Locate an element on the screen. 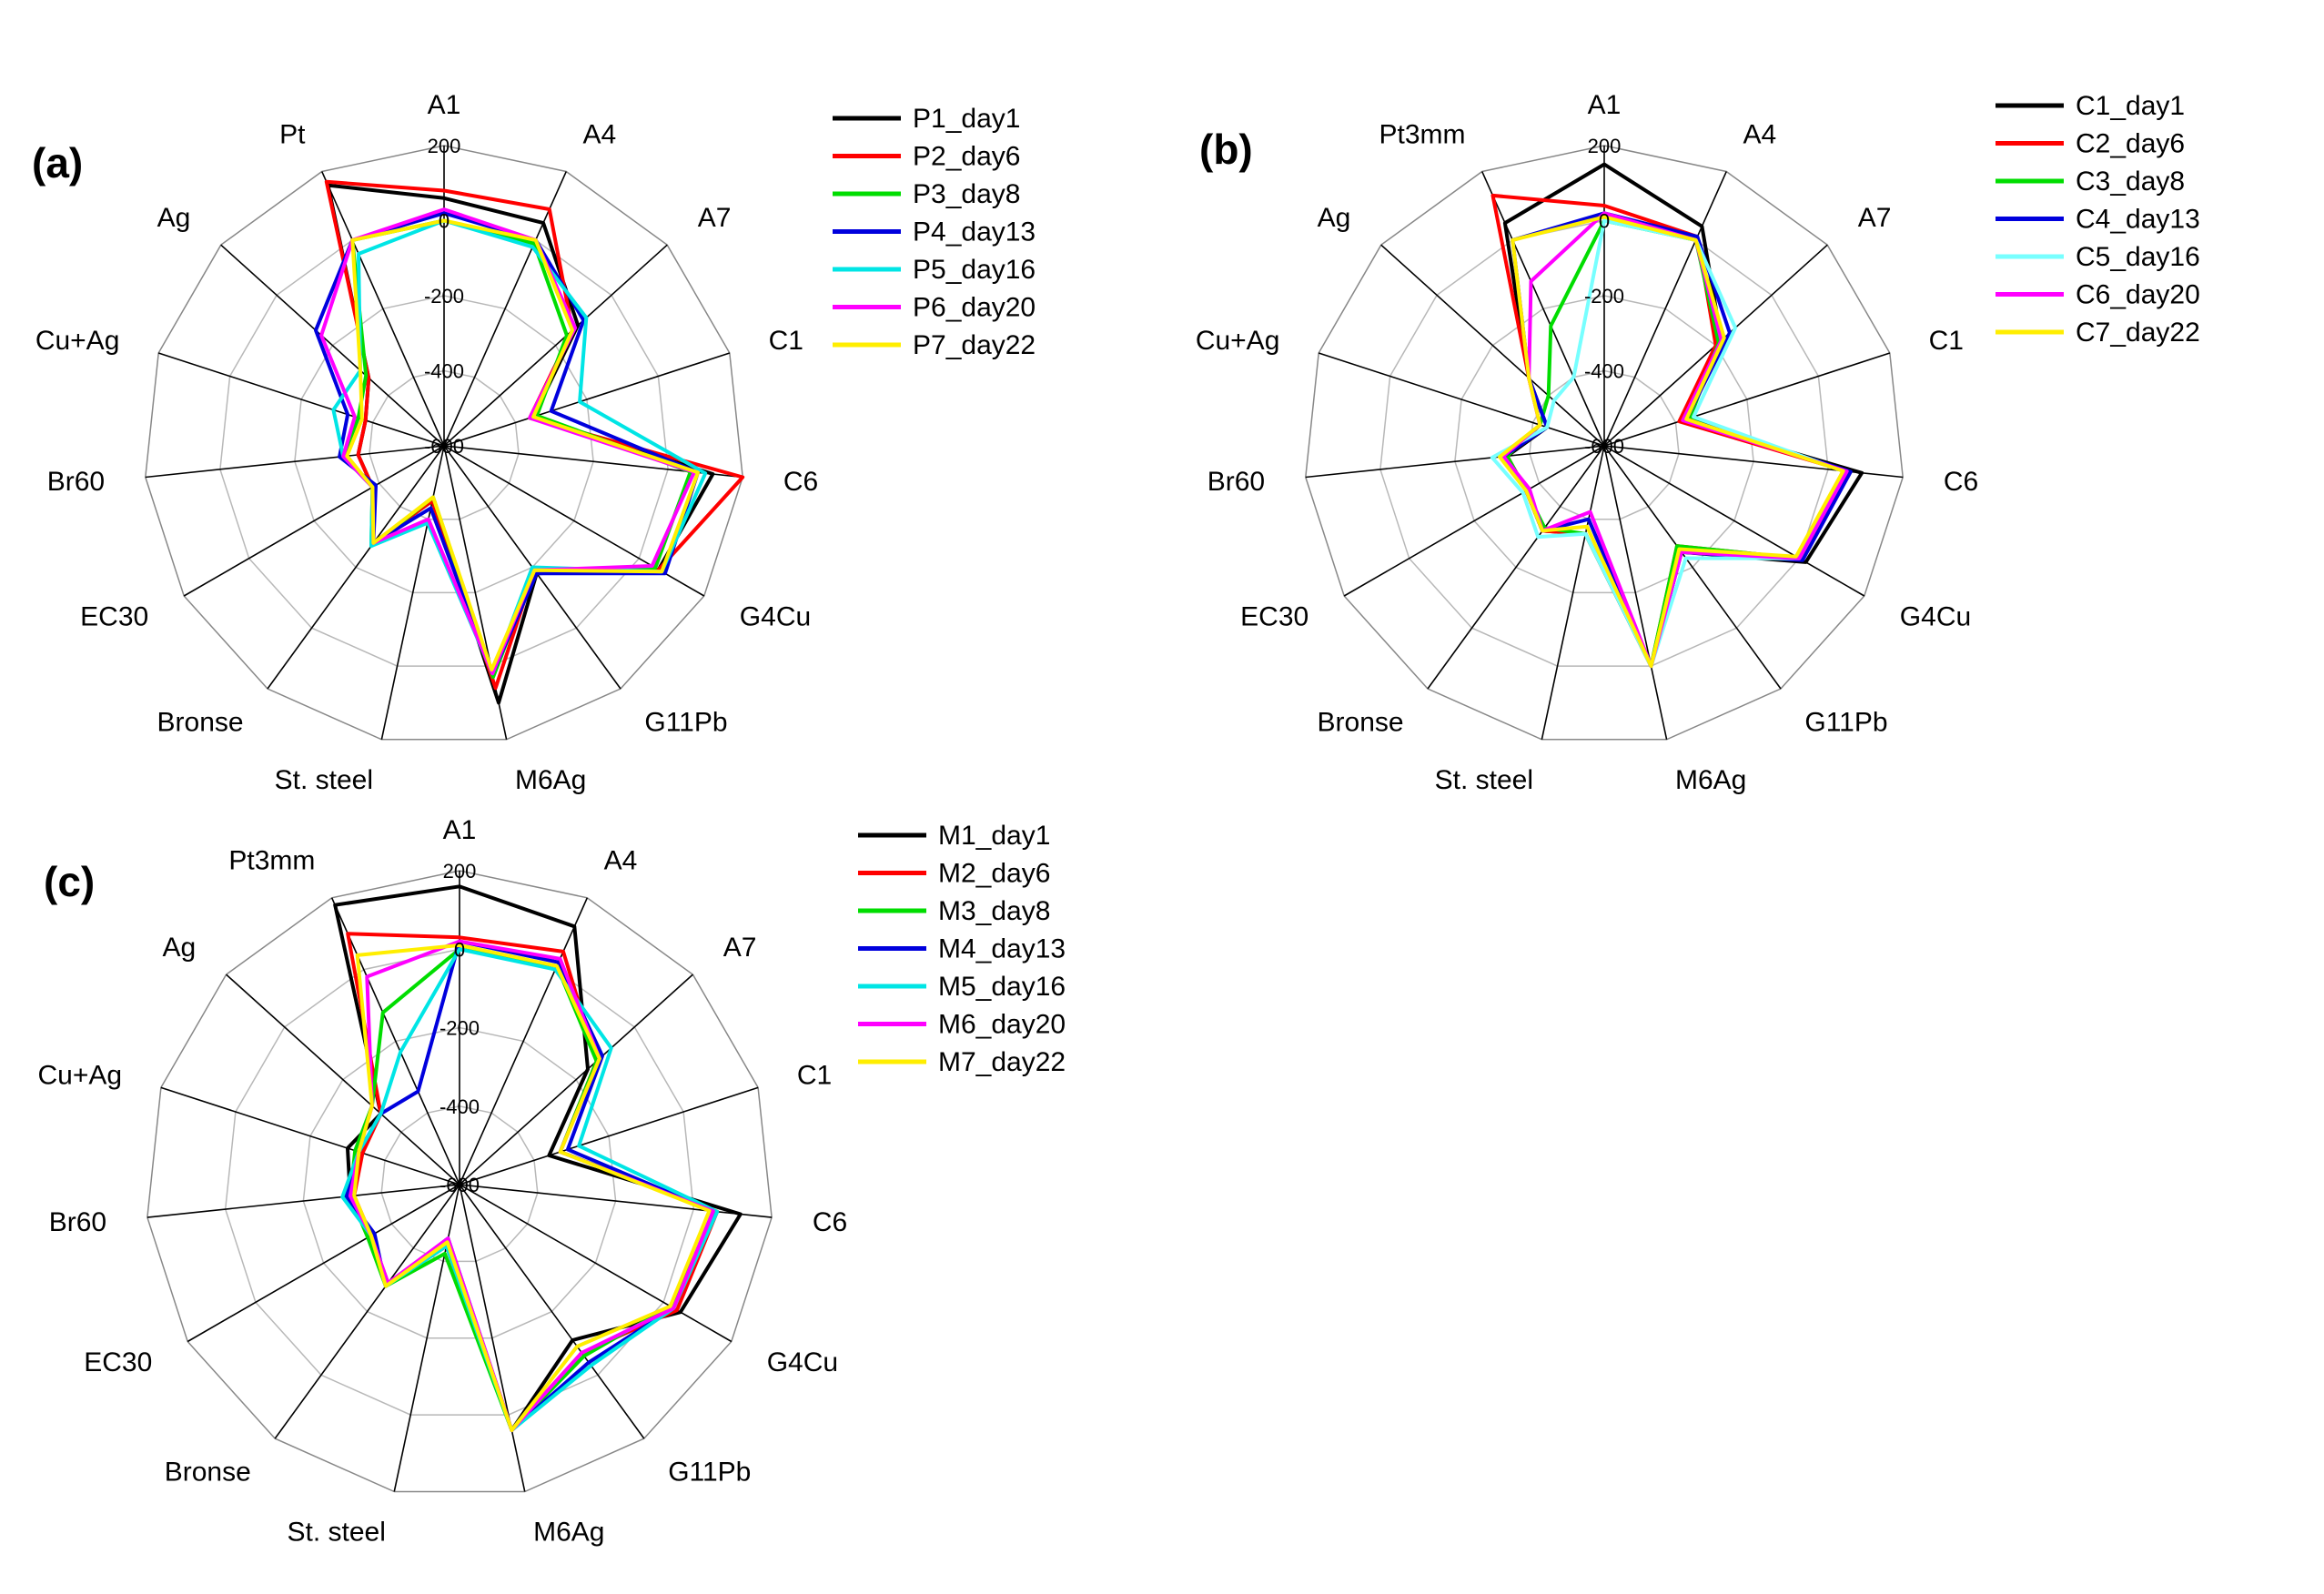 The height and width of the screenshot is (1594, 2324). legend-label-p2-day6: P2_day6 is located at coordinates (967, 157).